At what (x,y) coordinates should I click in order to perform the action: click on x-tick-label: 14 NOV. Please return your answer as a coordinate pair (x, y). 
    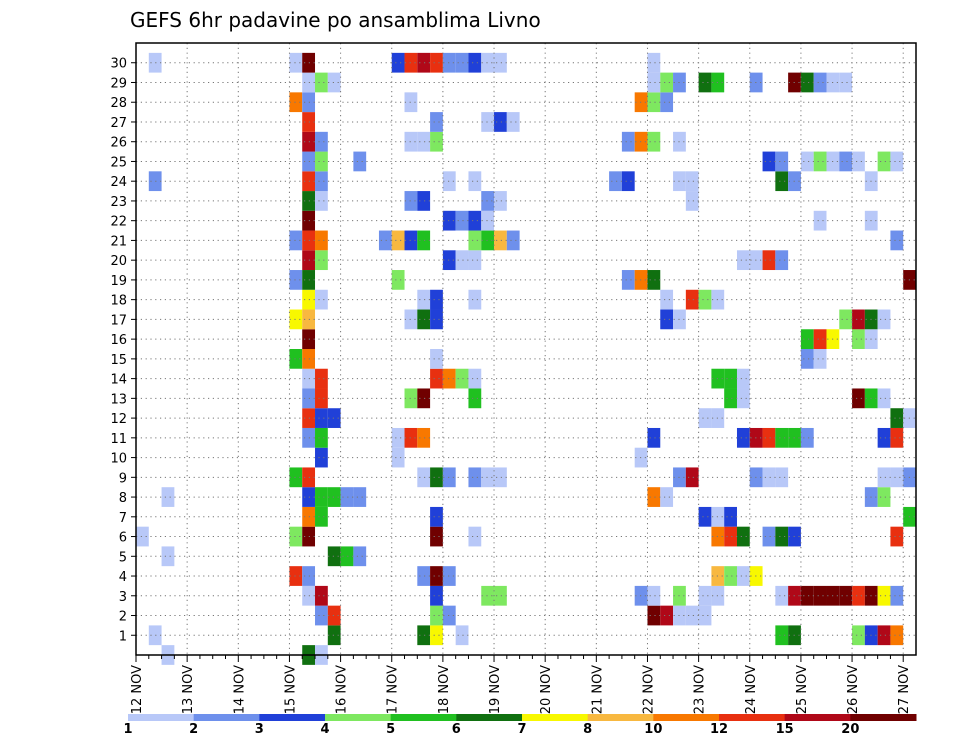
    Looking at the image, I should click on (239, 689).